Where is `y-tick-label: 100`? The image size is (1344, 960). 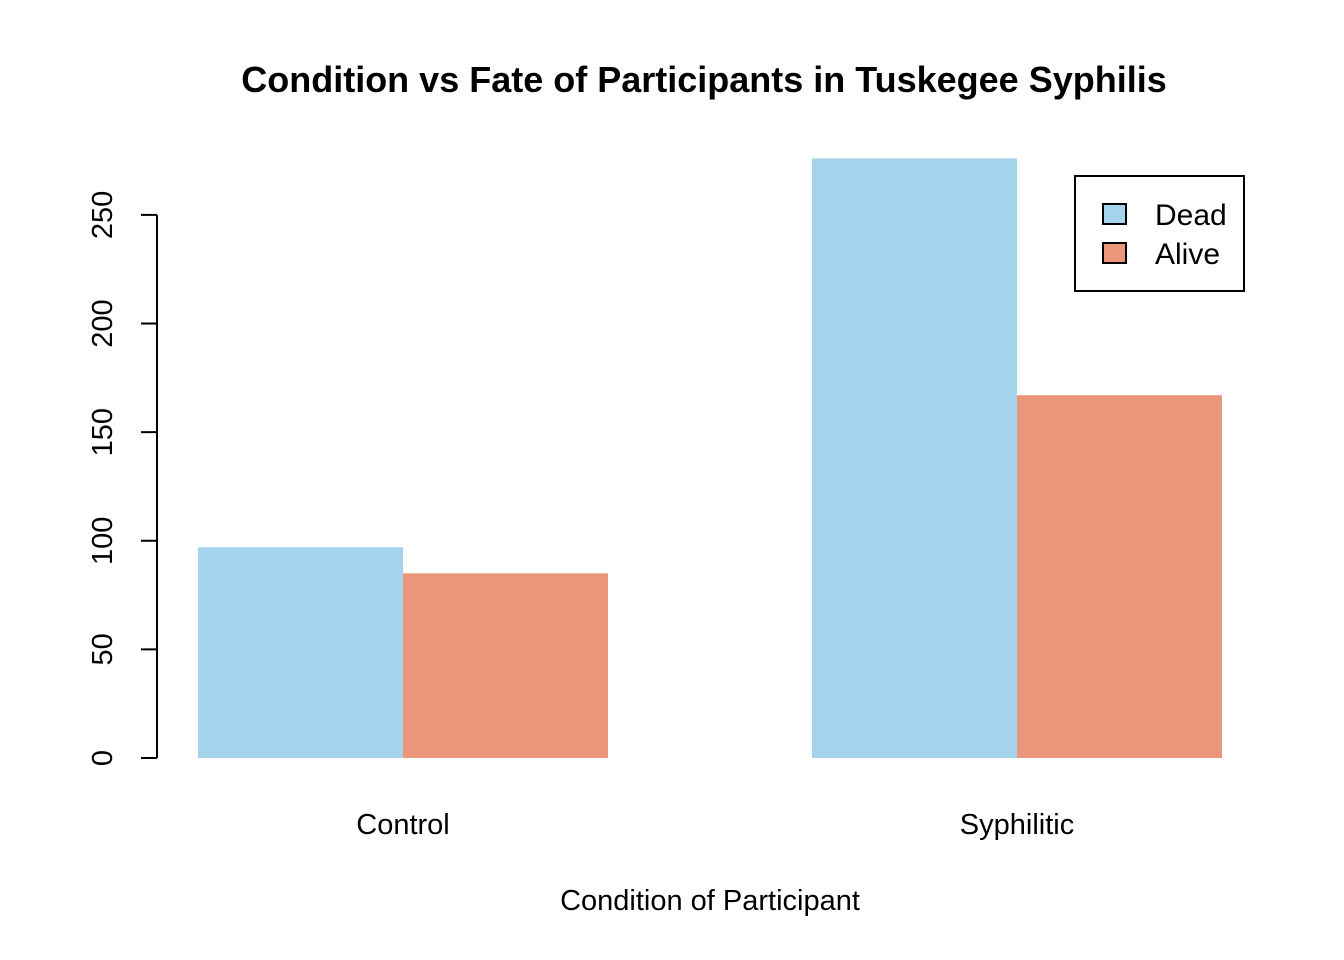 y-tick-label: 100 is located at coordinates (103, 541).